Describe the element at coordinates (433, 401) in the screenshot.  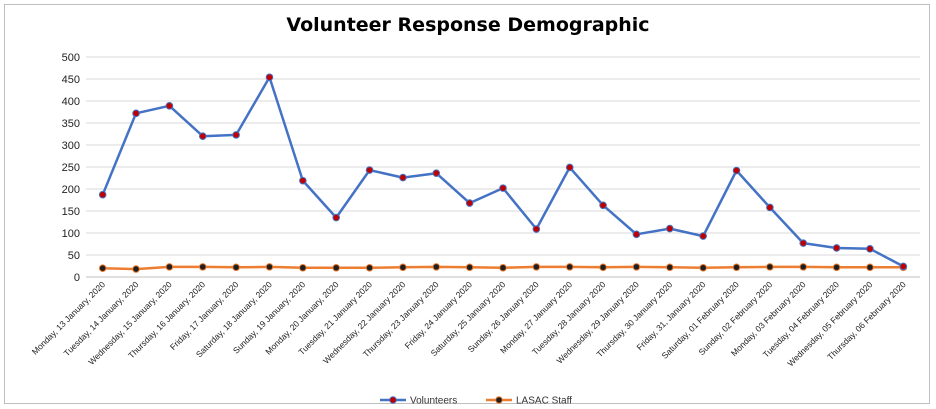
I see `legend-label: Volunteers` at that location.